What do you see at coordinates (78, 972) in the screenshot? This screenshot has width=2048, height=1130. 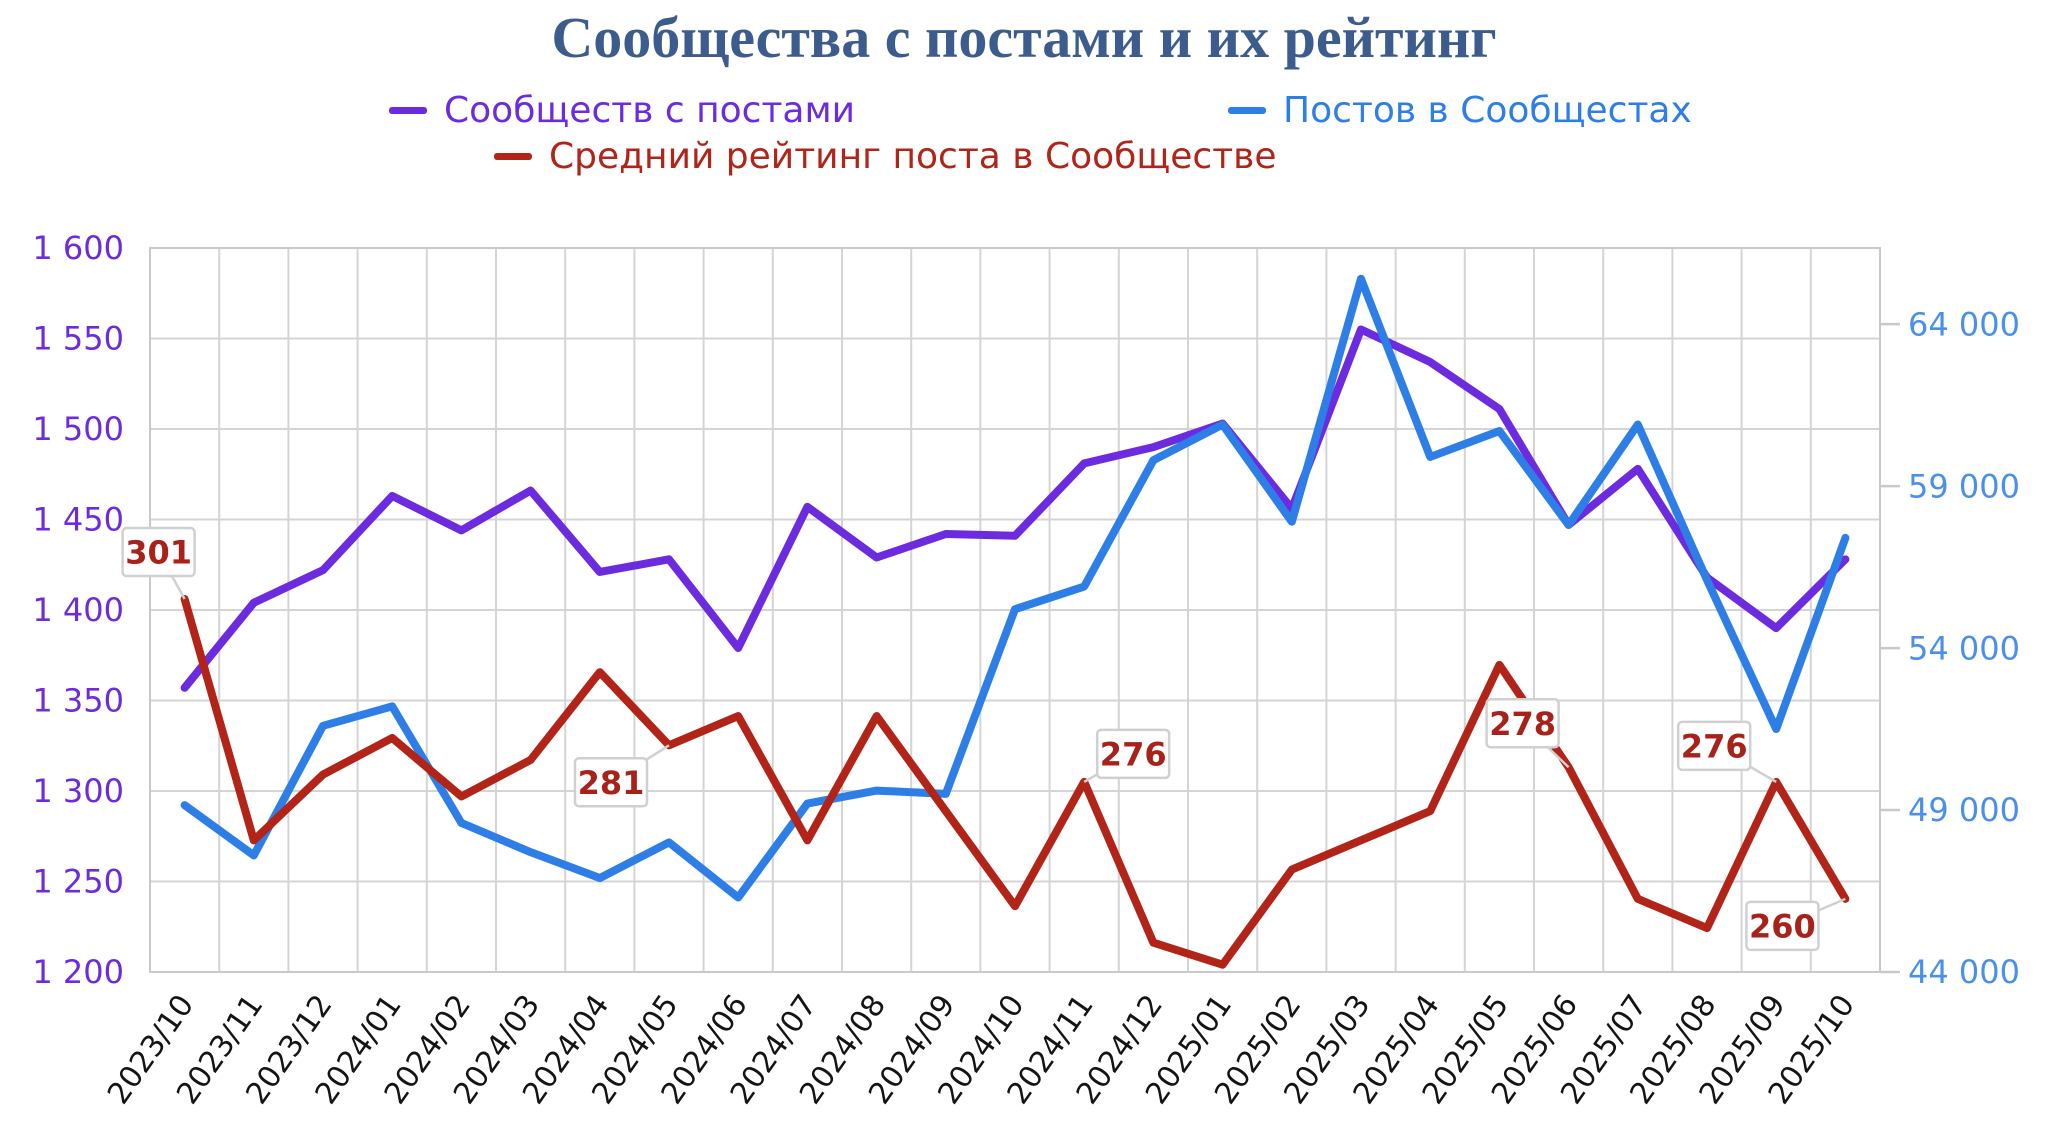 I see `left-axis-tick-label: 1 200` at bounding box center [78, 972].